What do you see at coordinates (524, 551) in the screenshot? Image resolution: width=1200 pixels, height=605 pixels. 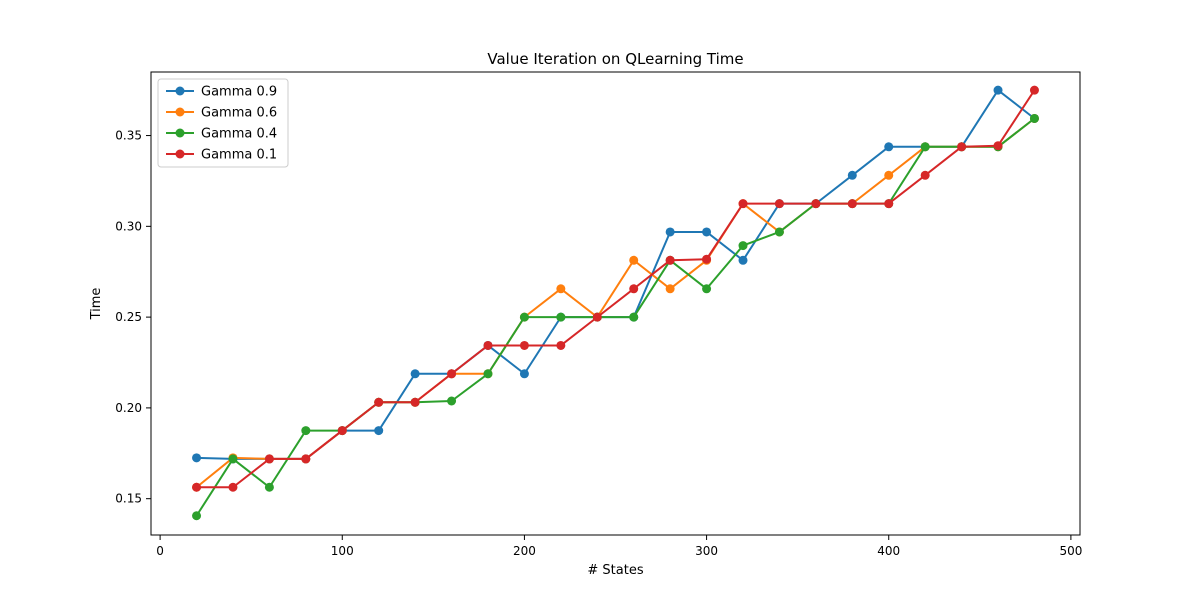 I see `x-tick-label: 200` at bounding box center [524, 551].